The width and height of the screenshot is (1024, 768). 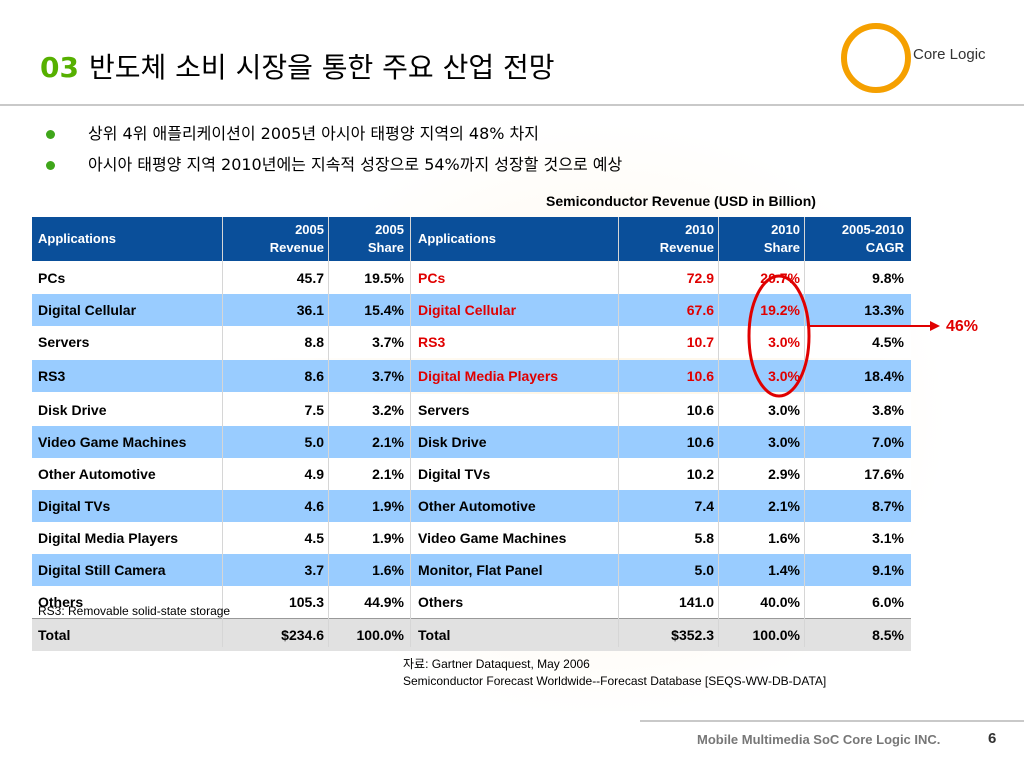 I want to click on cell-2010-application: Video Game Machines, so click(x=492, y=538).